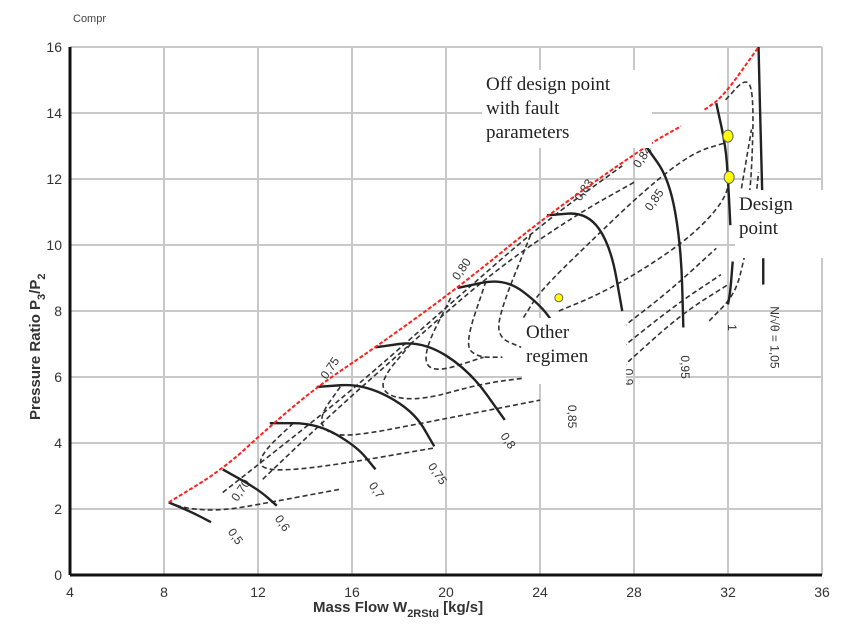 This screenshot has width=841, height=630. What do you see at coordinates (37, 347) in the screenshot?
I see `y-axis-label: Pressure Ratio P3/P2` at bounding box center [37, 347].